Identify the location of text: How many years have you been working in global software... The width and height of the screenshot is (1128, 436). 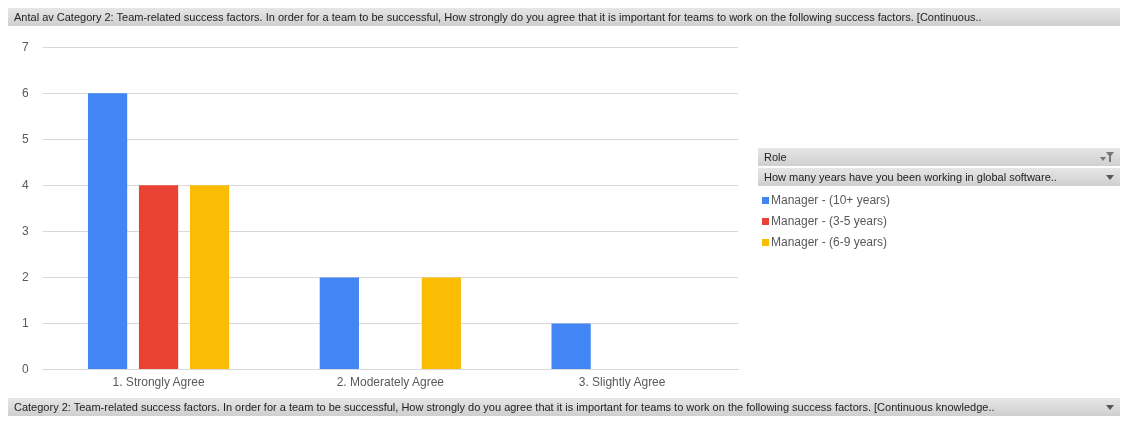
(910, 177).